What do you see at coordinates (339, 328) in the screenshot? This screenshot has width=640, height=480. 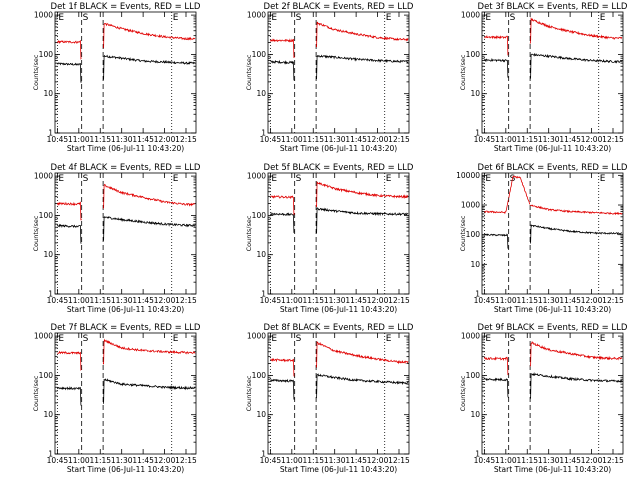 I see `panel-title: Det 8f BLACK = Events, RED = LLD` at bounding box center [339, 328].